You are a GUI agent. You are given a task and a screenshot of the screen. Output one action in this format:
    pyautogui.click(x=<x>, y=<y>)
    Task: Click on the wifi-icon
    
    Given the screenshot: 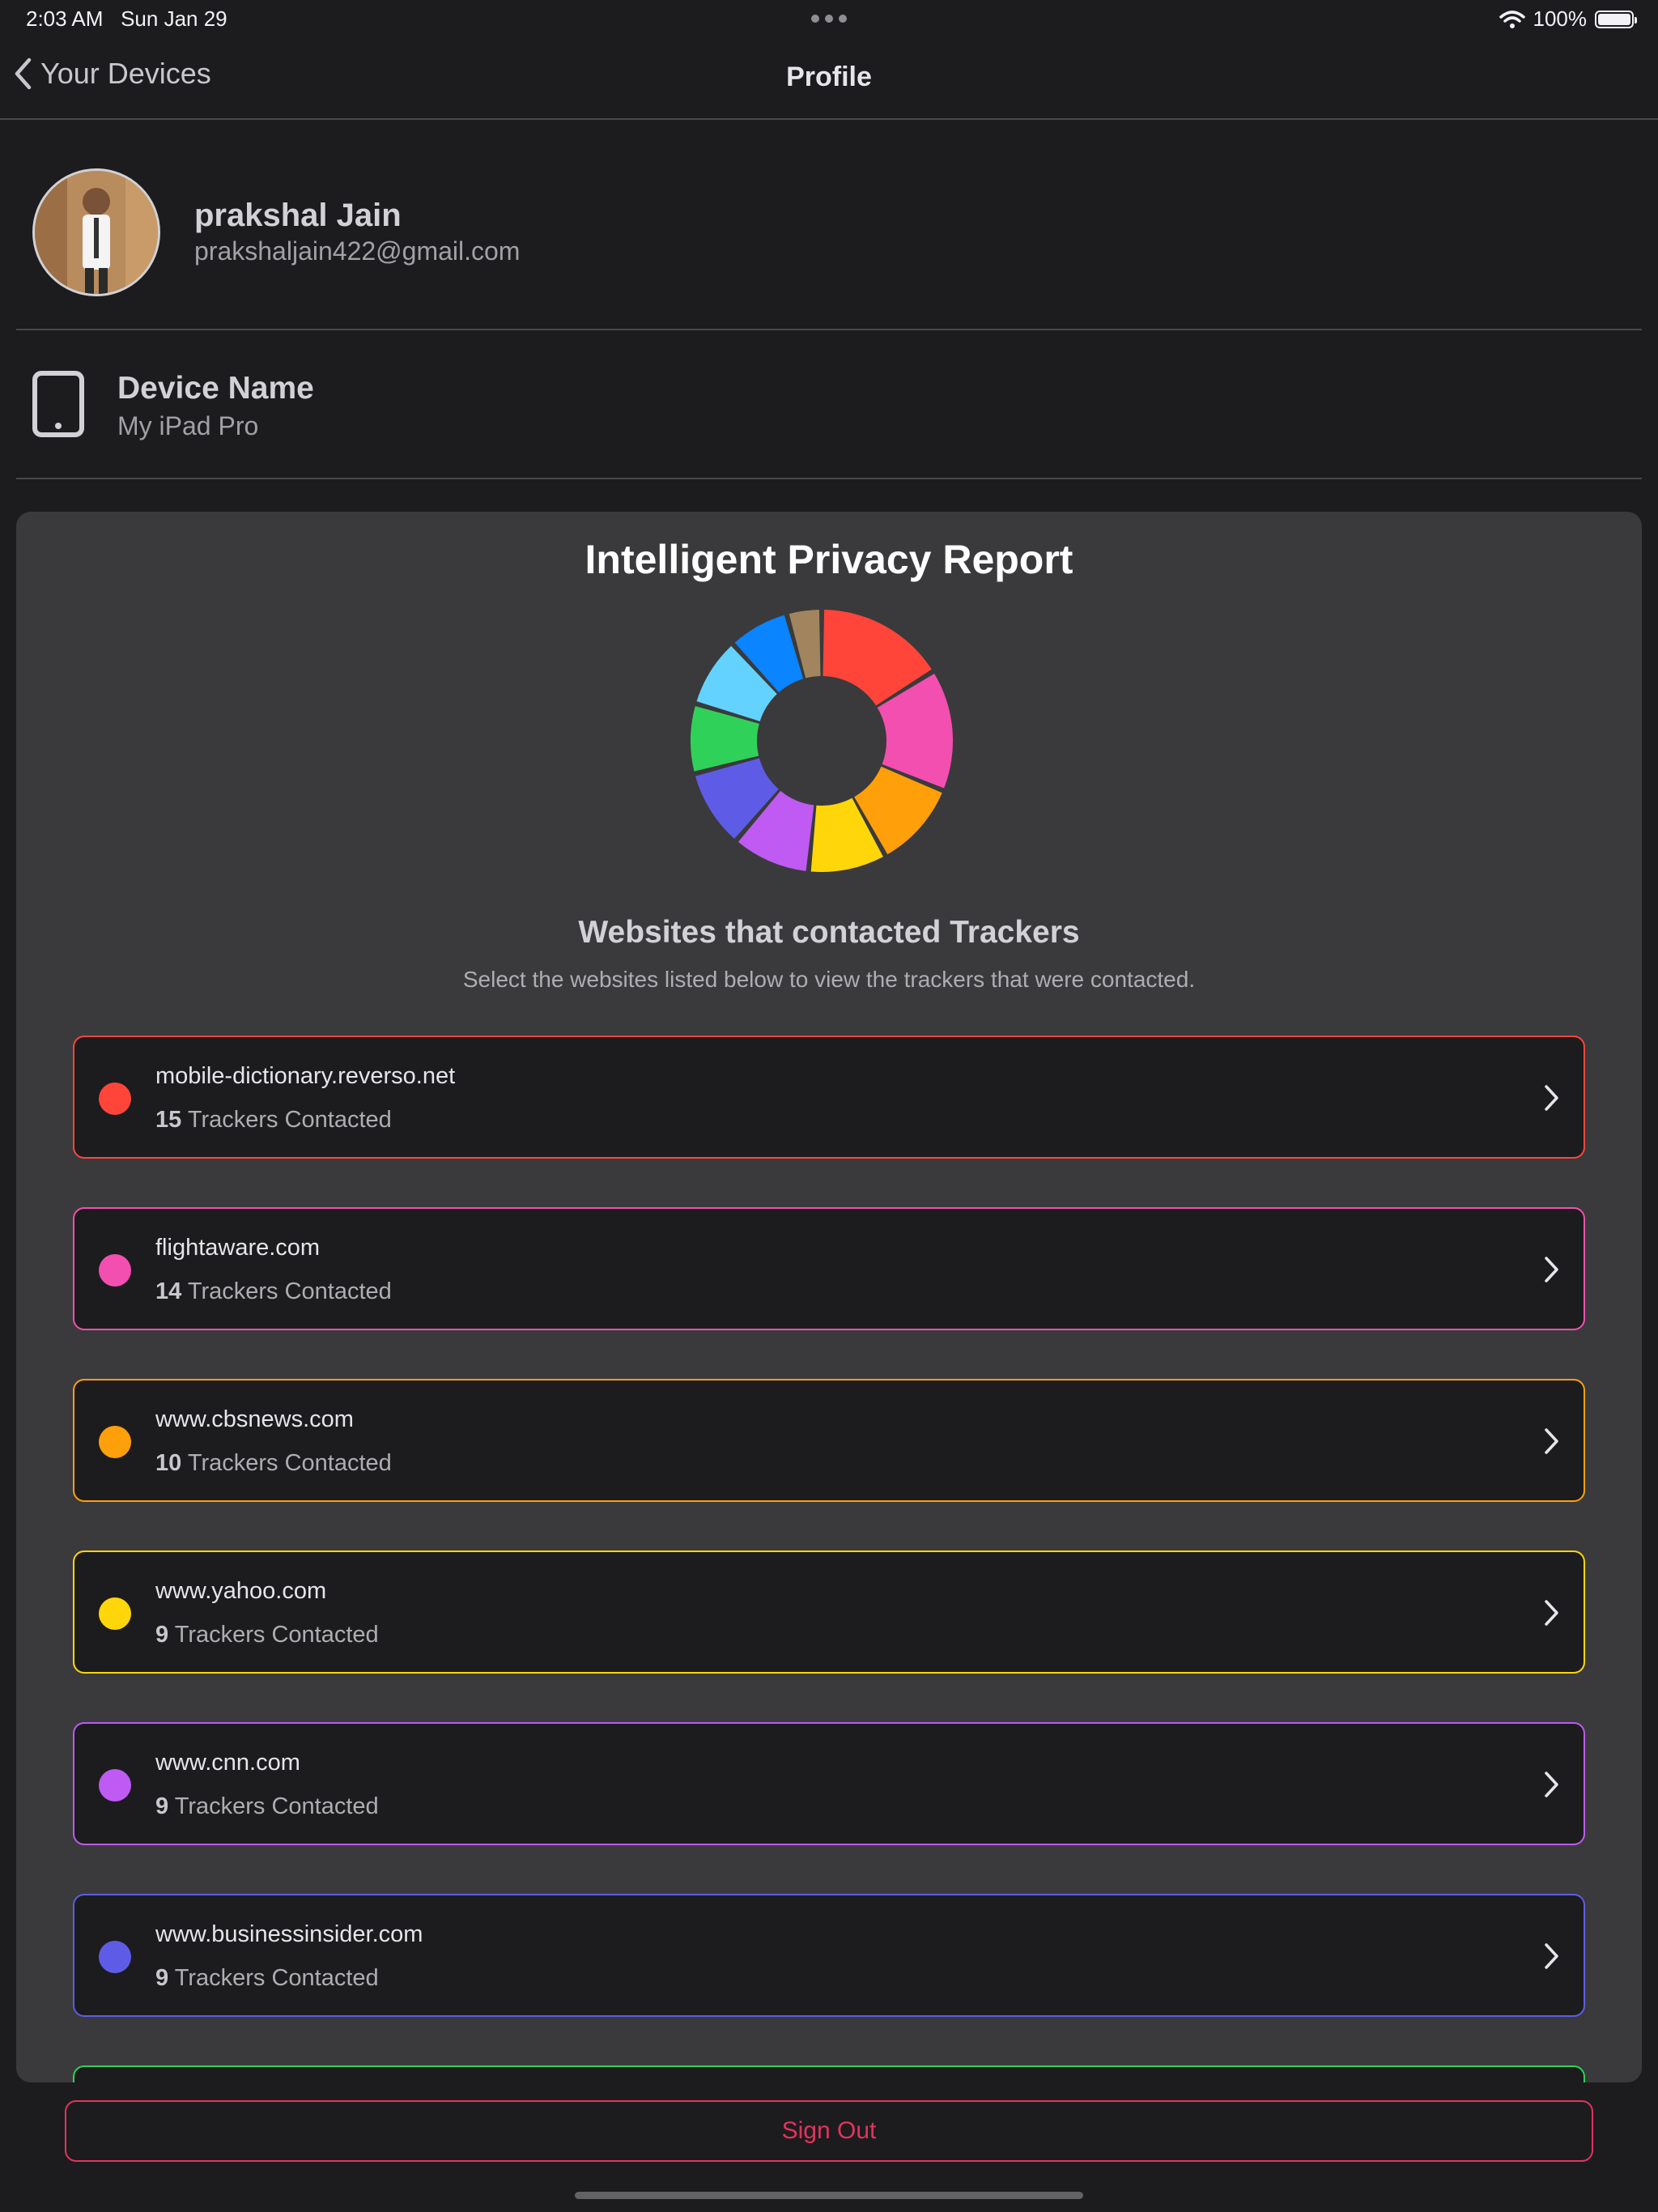 What is the action you would take?
    pyautogui.click(x=1512, y=19)
    